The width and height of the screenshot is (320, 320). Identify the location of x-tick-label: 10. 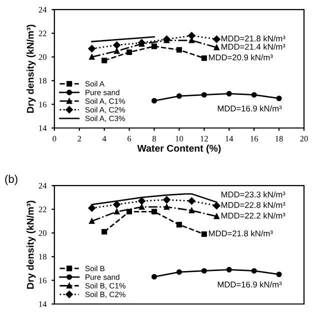
(180, 139).